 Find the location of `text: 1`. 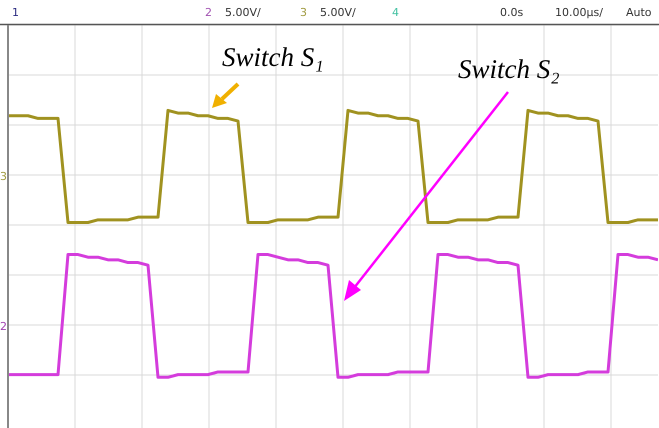

text: 1 is located at coordinates (15, 12).